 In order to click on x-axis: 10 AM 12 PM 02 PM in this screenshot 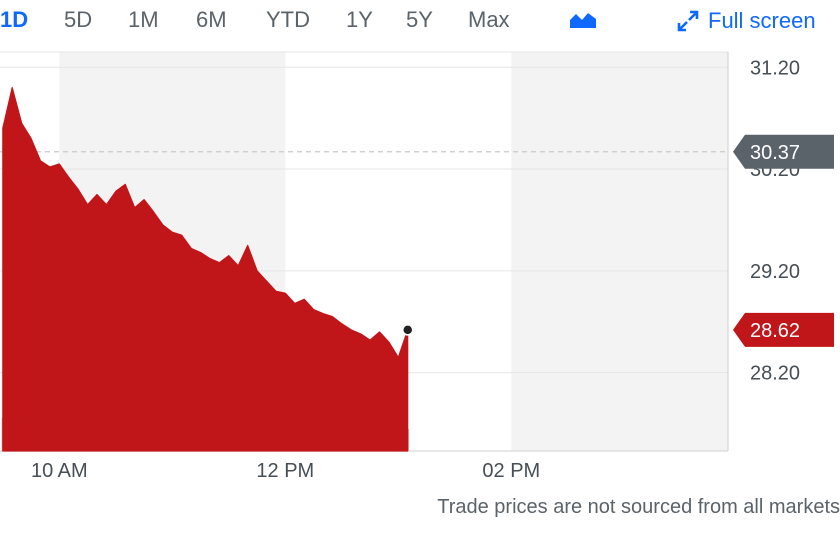, I will do `click(285, 471)`.